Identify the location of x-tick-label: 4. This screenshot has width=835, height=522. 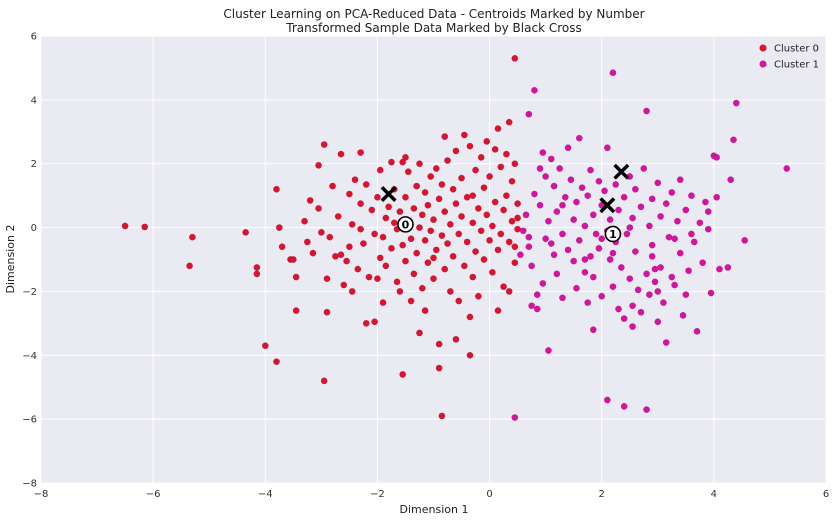
(714, 494).